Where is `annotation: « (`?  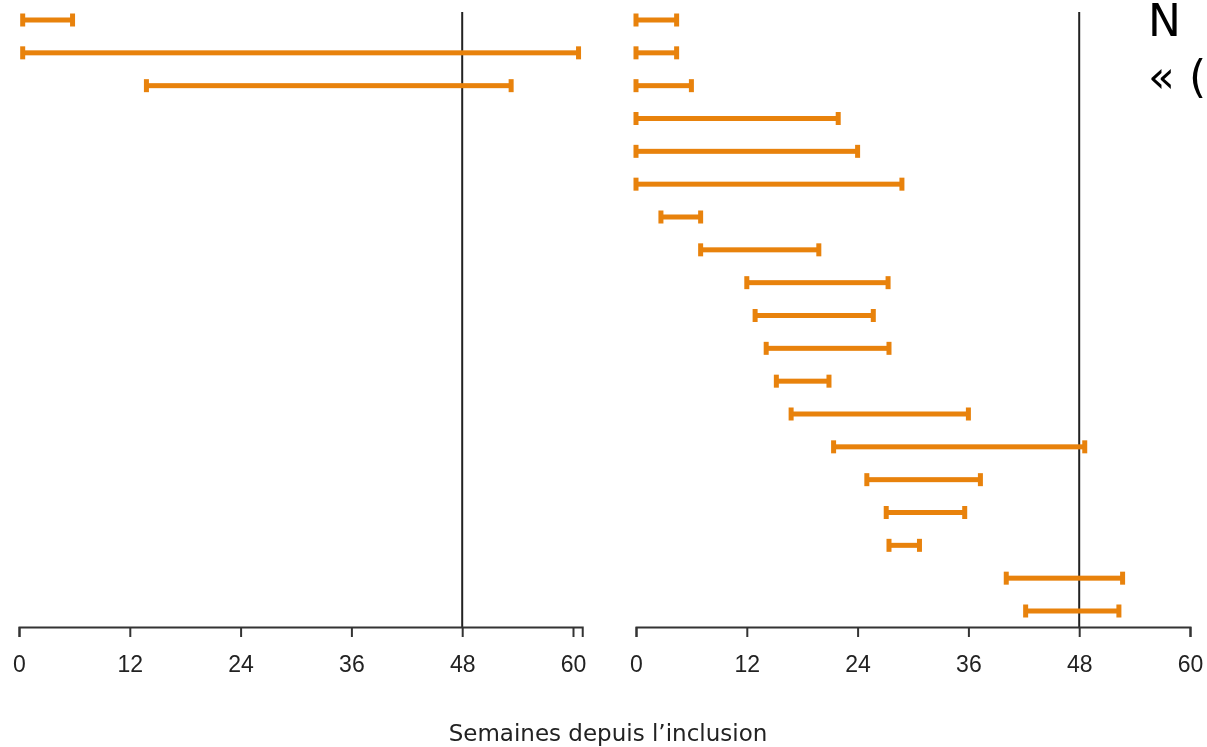 annotation: « ( is located at coordinates (1177, 76).